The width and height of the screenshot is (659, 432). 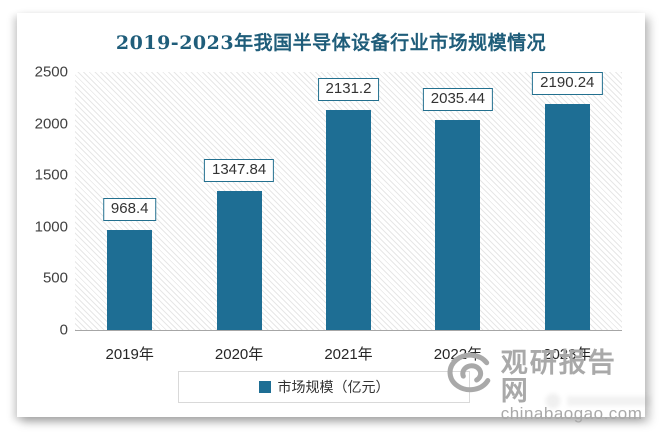 I want to click on y-axis-tick-label: 1500, so click(x=51, y=175).